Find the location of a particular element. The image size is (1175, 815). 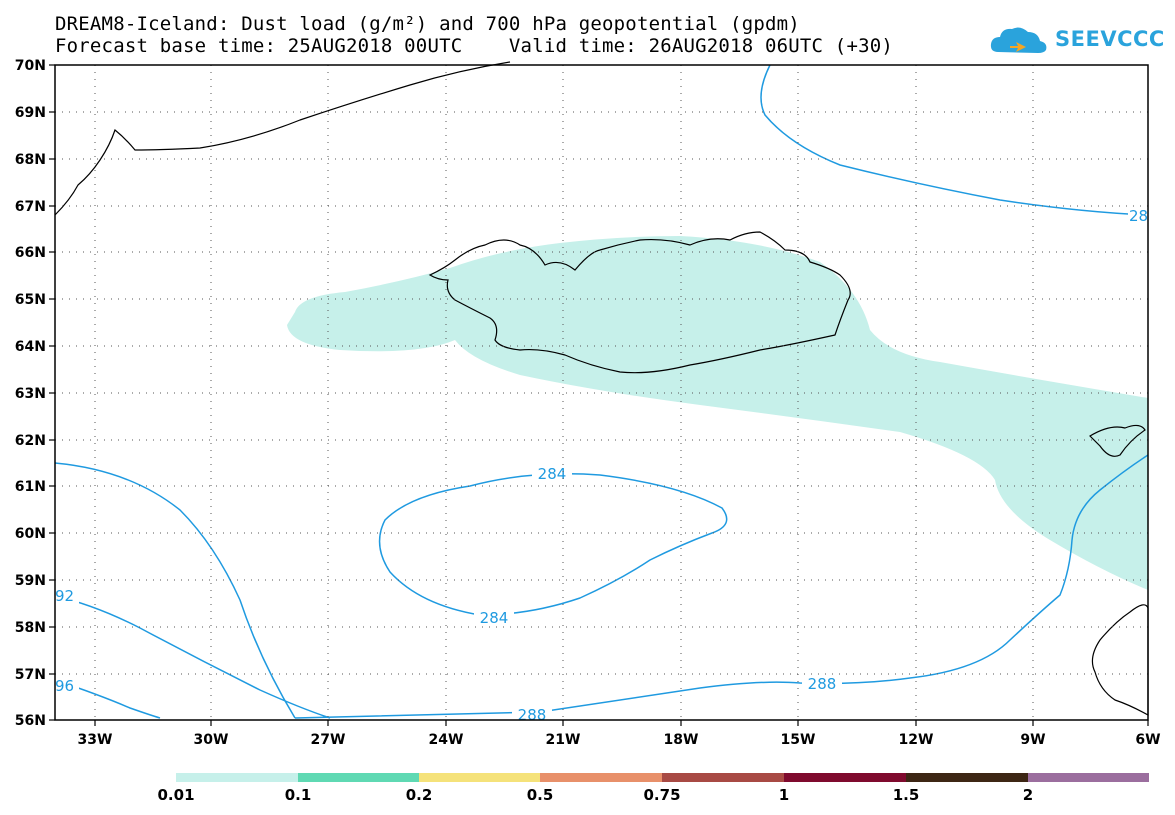

contour-label-92: 92 is located at coordinates (64, 596).